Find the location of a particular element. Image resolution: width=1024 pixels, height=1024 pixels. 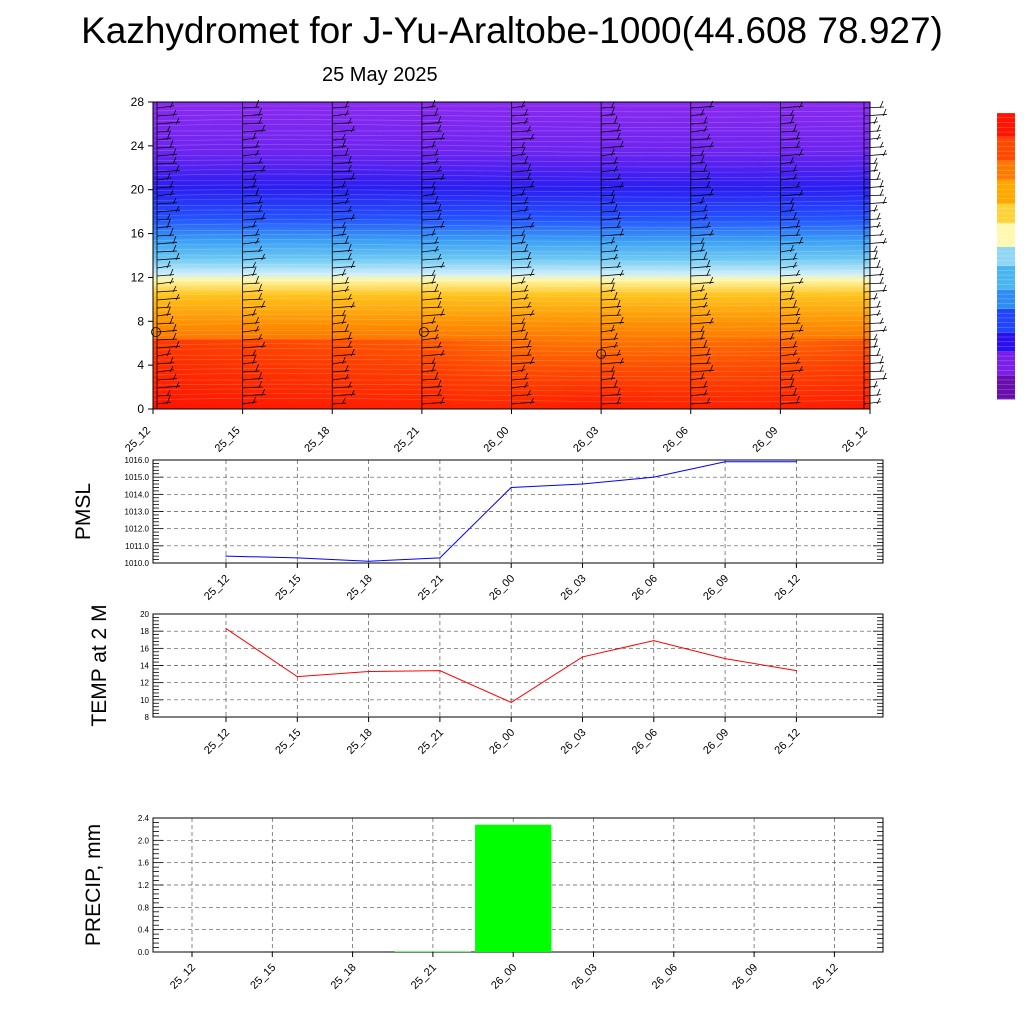

x-tick-label: 25_18 is located at coordinates (360, 742).